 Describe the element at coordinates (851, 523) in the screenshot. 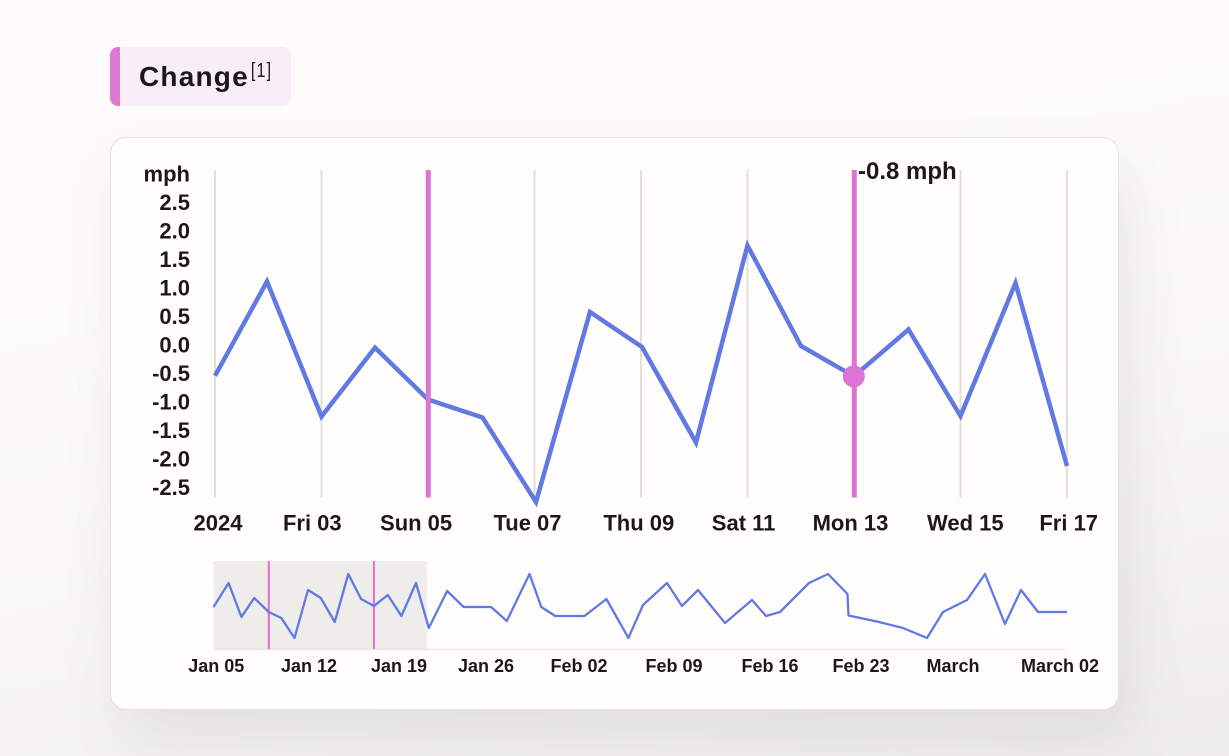

I see `svg-text: Mon 13` at that location.